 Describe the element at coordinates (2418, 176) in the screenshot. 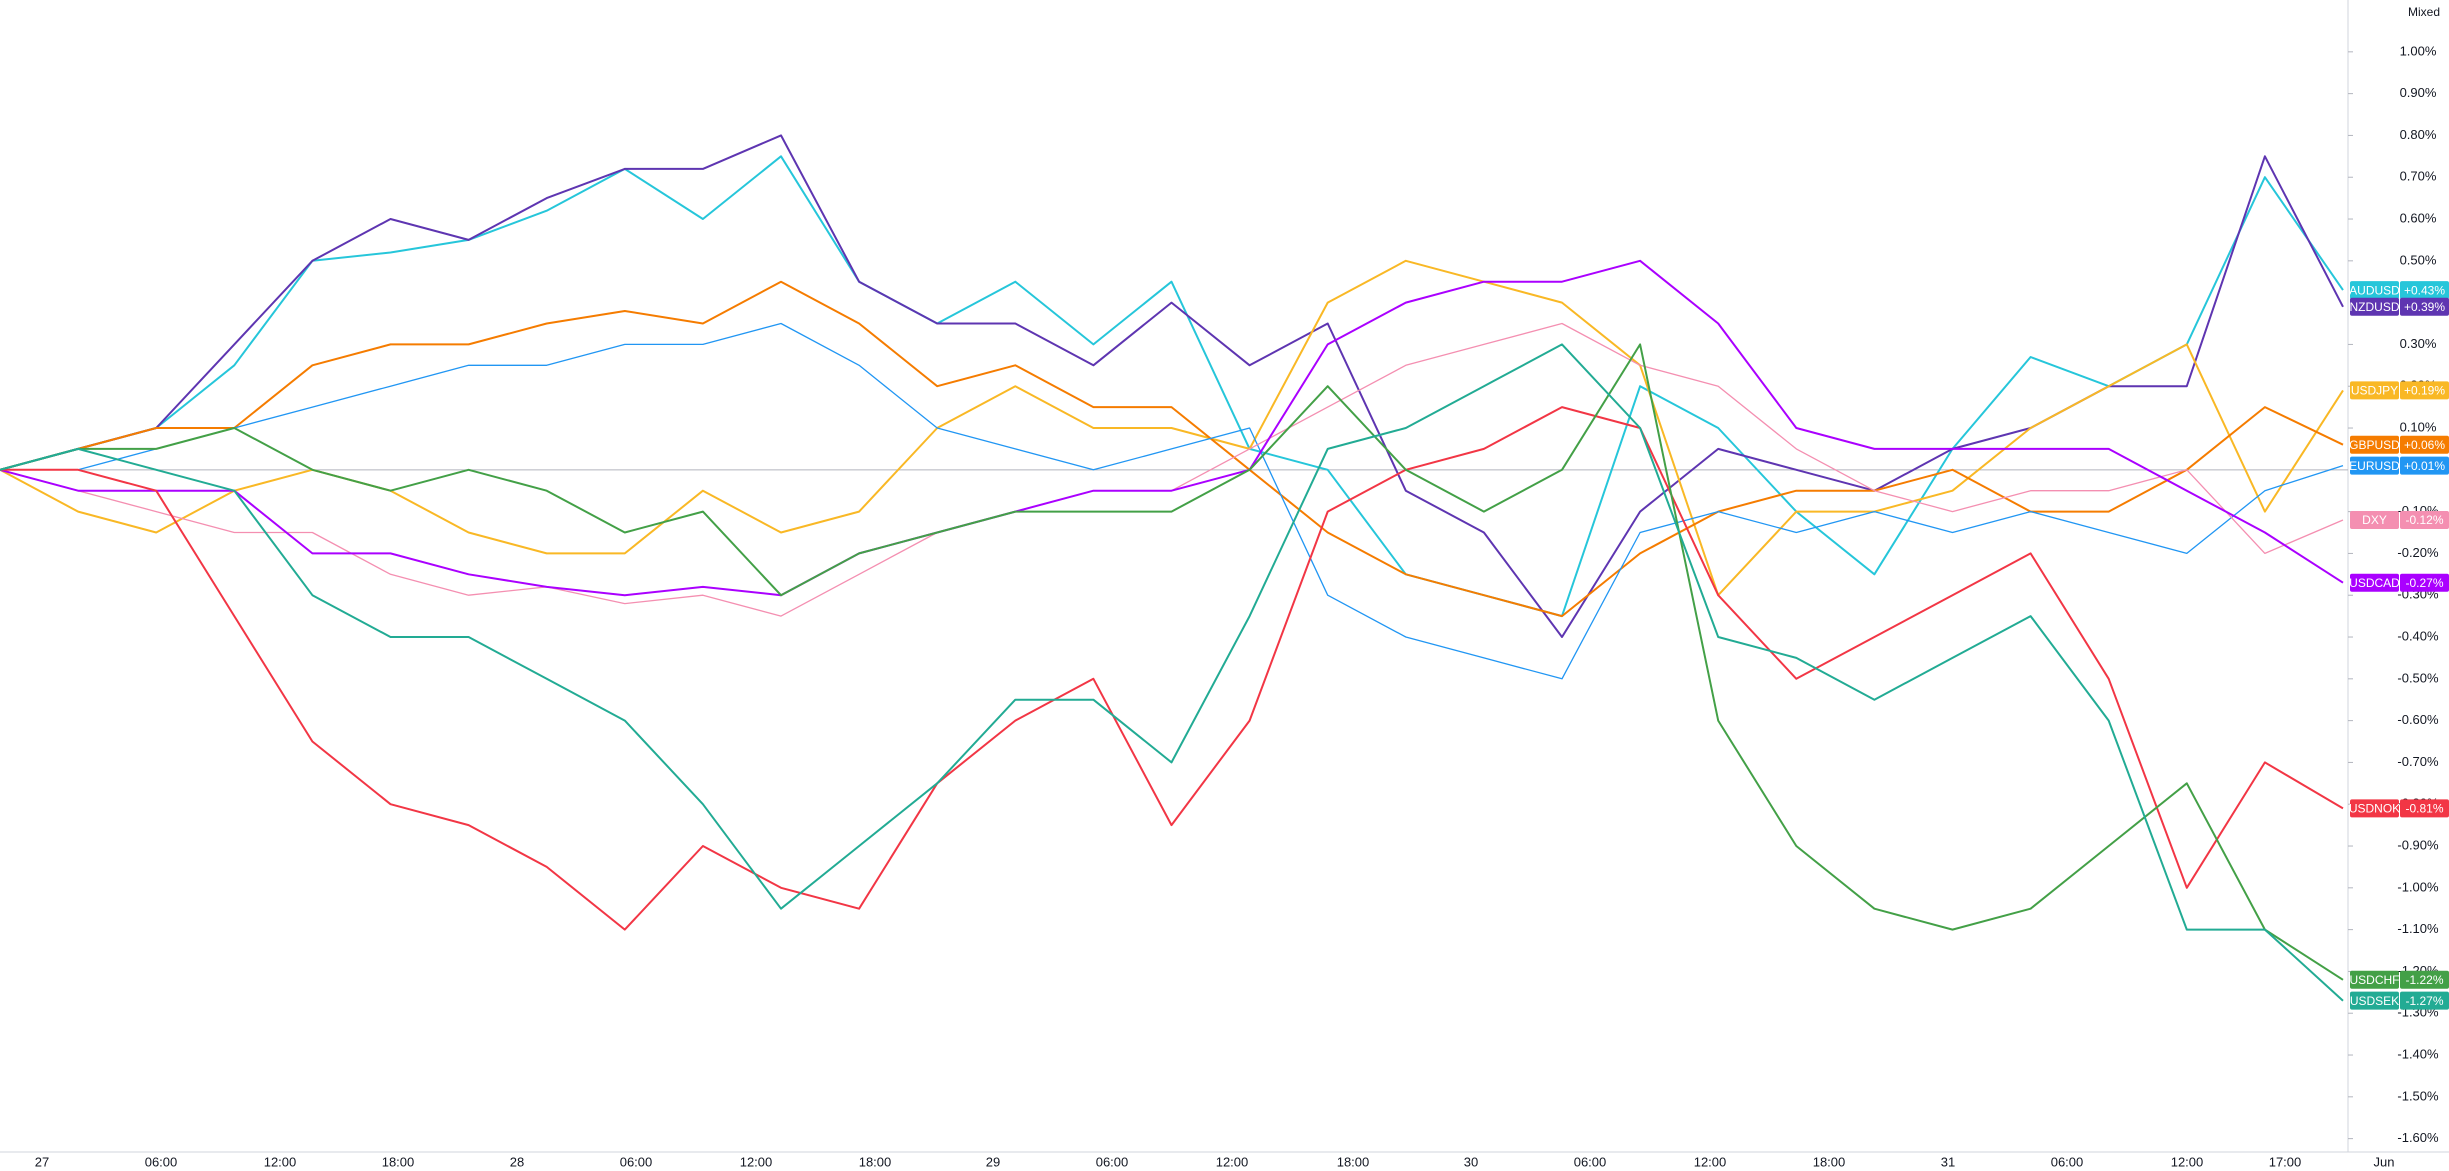

I see `y-tick-label: 0.70%` at that location.